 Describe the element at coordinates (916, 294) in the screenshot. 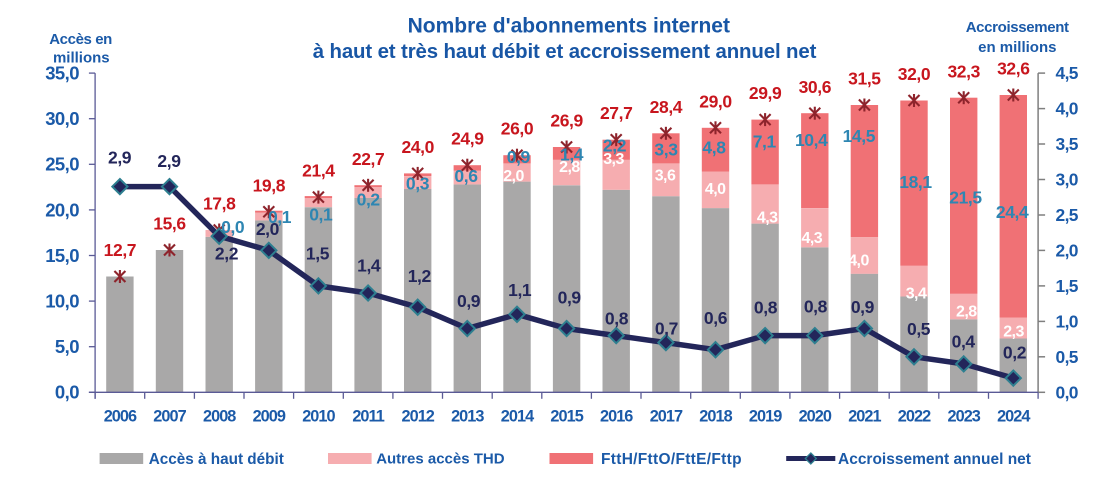

I see `svg-text: 3,4` at that location.